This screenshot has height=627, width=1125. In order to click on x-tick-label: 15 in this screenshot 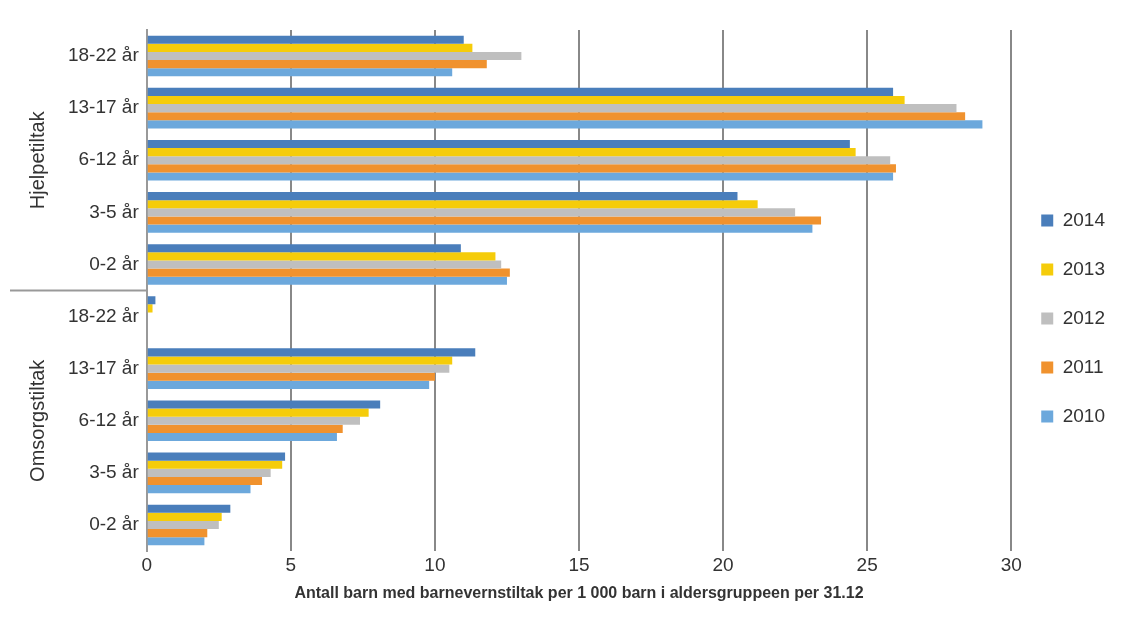, I will do `click(579, 564)`.